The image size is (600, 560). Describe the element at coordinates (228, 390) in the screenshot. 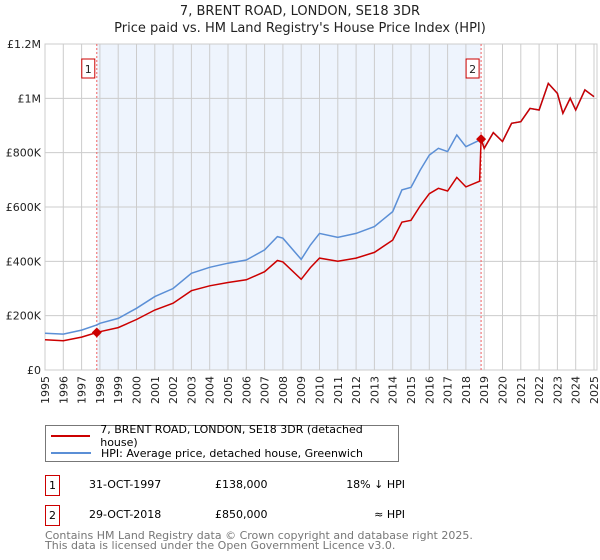

I see `x-tick-label: 2005` at that location.